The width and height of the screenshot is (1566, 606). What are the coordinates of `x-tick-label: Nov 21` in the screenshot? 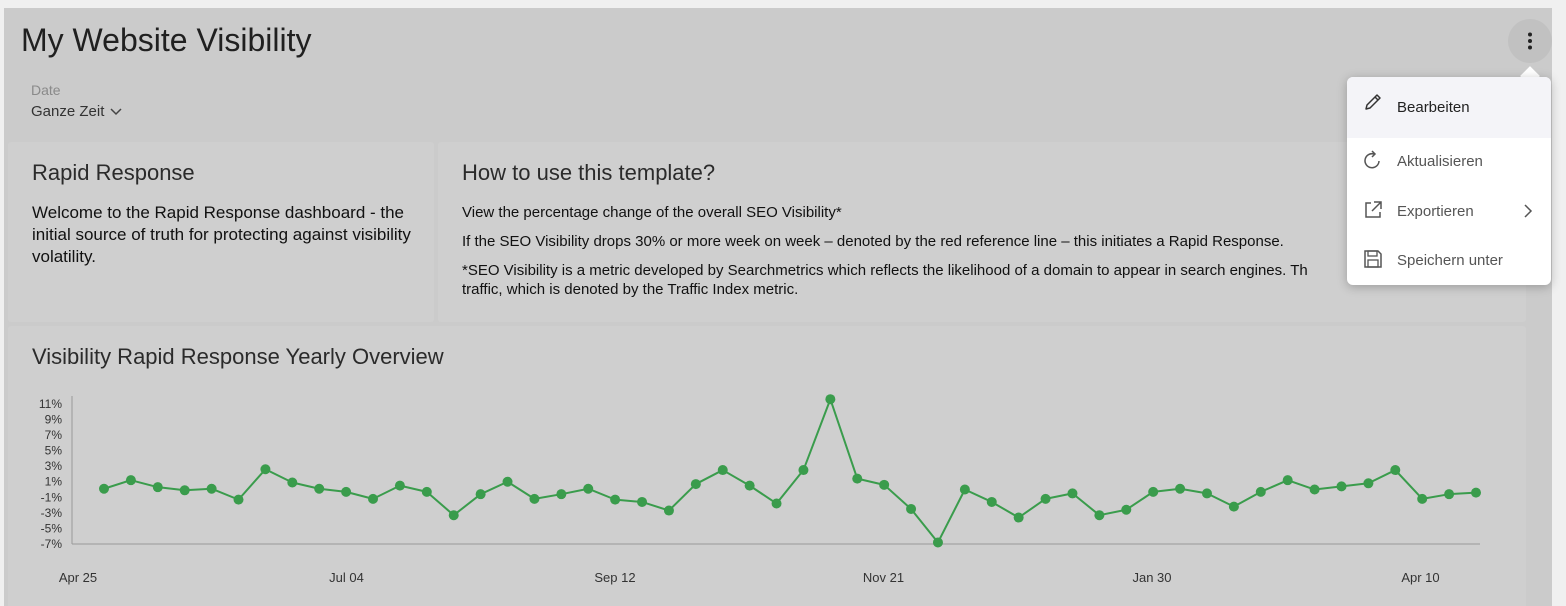 It's located at (883, 577).